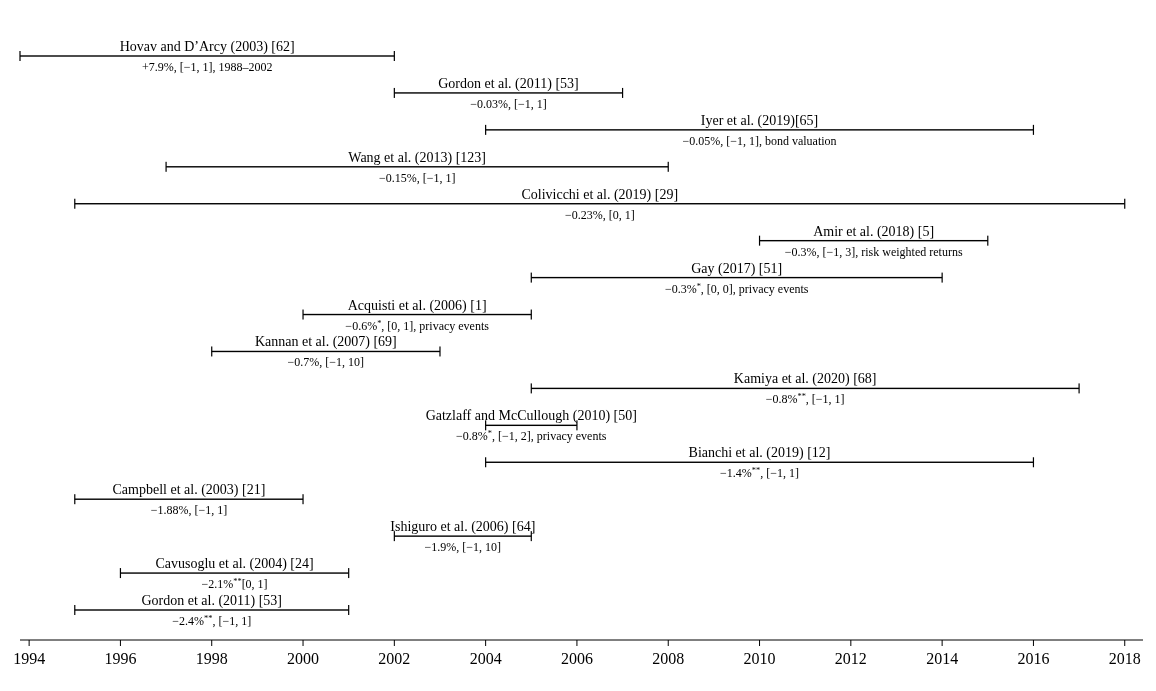 The width and height of the screenshot is (1156, 691). Describe the element at coordinates (873, 251) in the screenshot. I see `annotation: −0.3%, [−1, 3], risk weighted returns` at that location.